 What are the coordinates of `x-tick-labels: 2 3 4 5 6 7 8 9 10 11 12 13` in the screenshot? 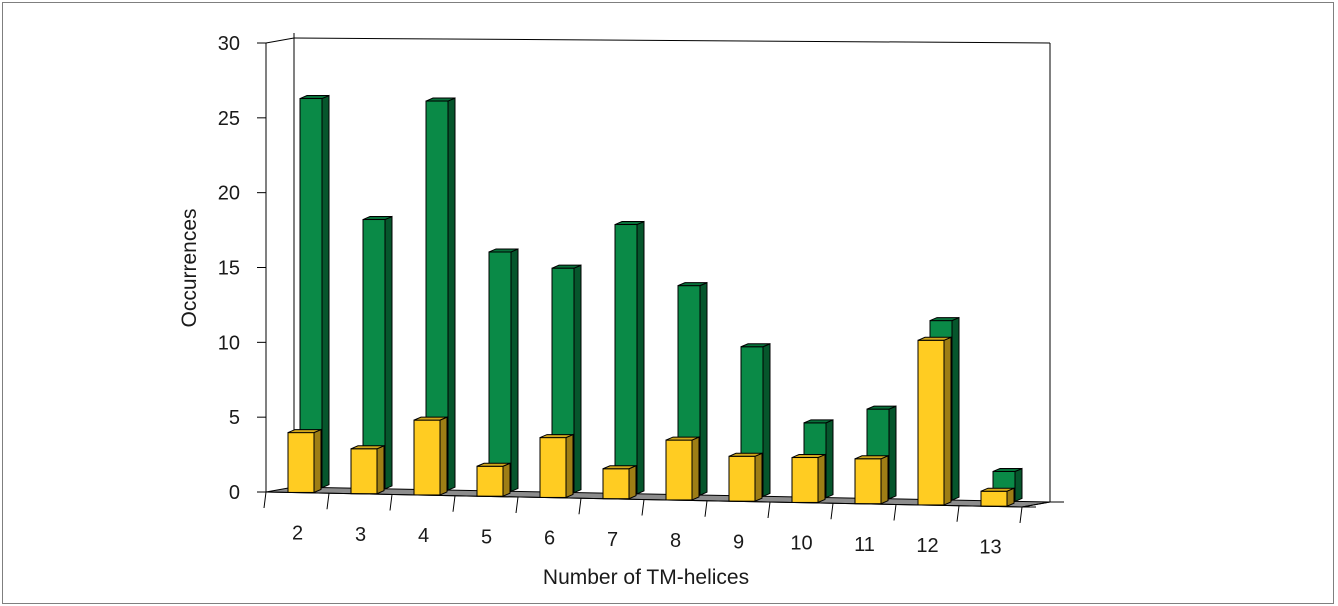 It's located at (647, 541).